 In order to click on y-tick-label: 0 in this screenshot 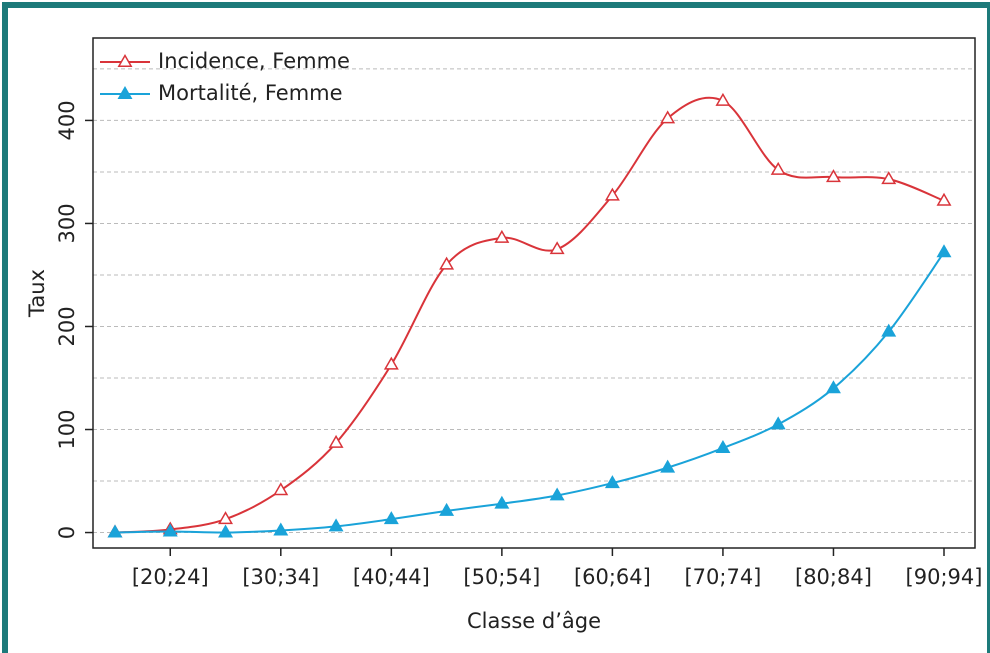, I will do `click(67, 532)`.